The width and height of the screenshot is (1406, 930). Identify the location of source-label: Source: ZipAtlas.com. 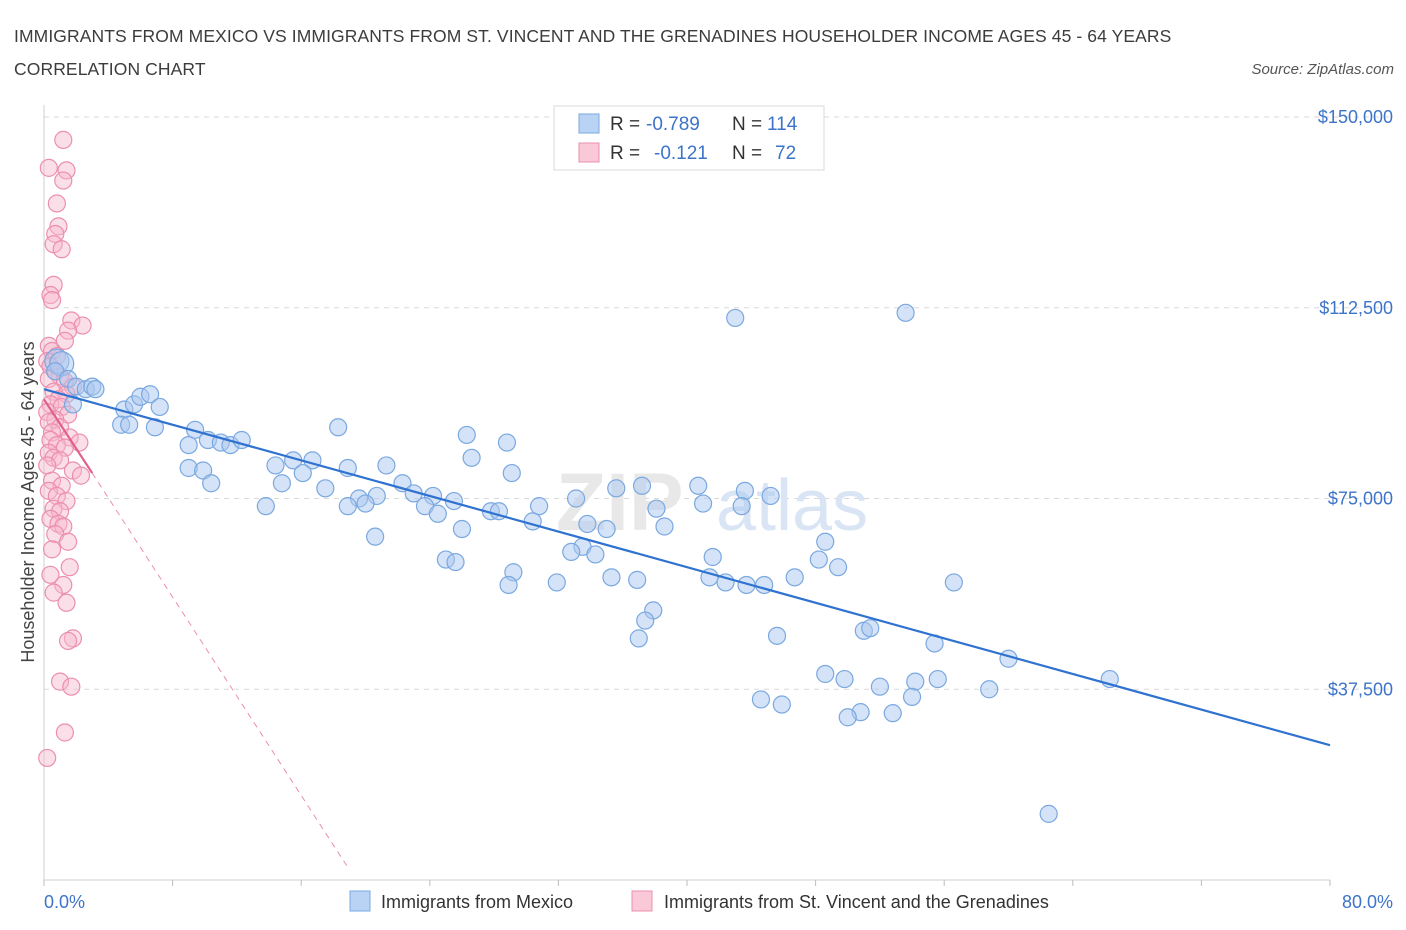
(1322, 69).